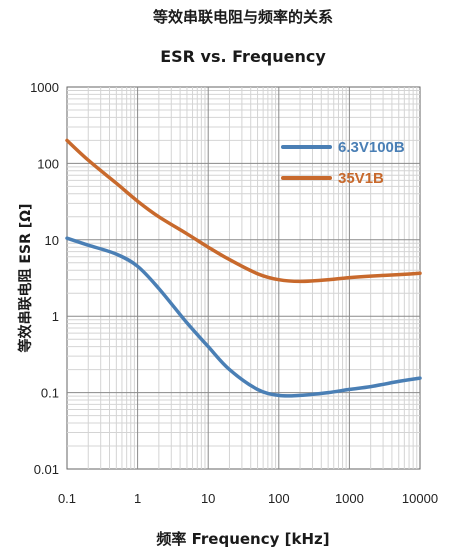  What do you see at coordinates (349, 498) in the screenshot?
I see `x-tick-label: 1000` at bounding box center [349, 498].